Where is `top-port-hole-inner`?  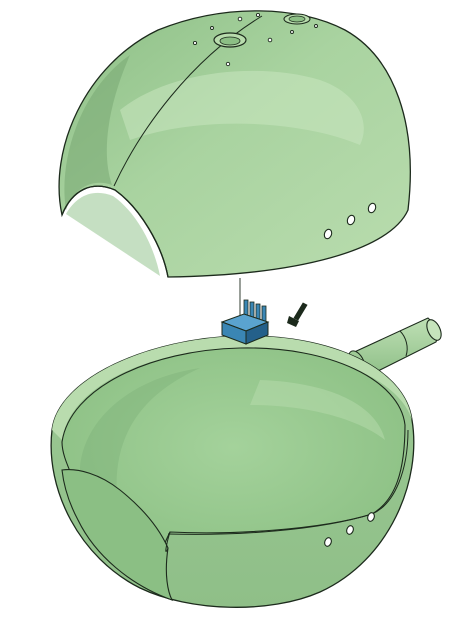 top-port-hole-inner is located at coordinates (230, 41).